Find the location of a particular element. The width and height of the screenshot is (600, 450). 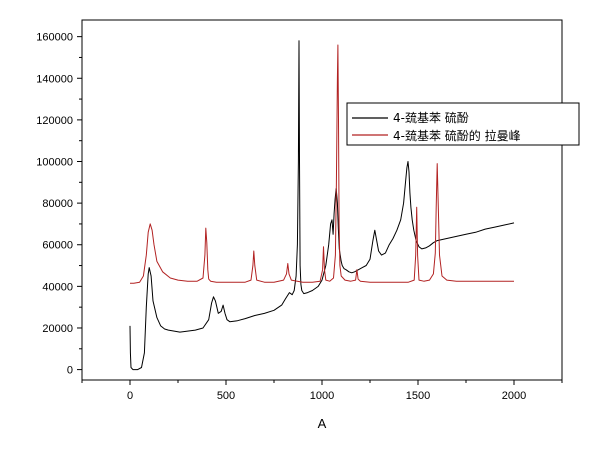

y-tick-label-5: 100000 is located at coordinates (54, 163).